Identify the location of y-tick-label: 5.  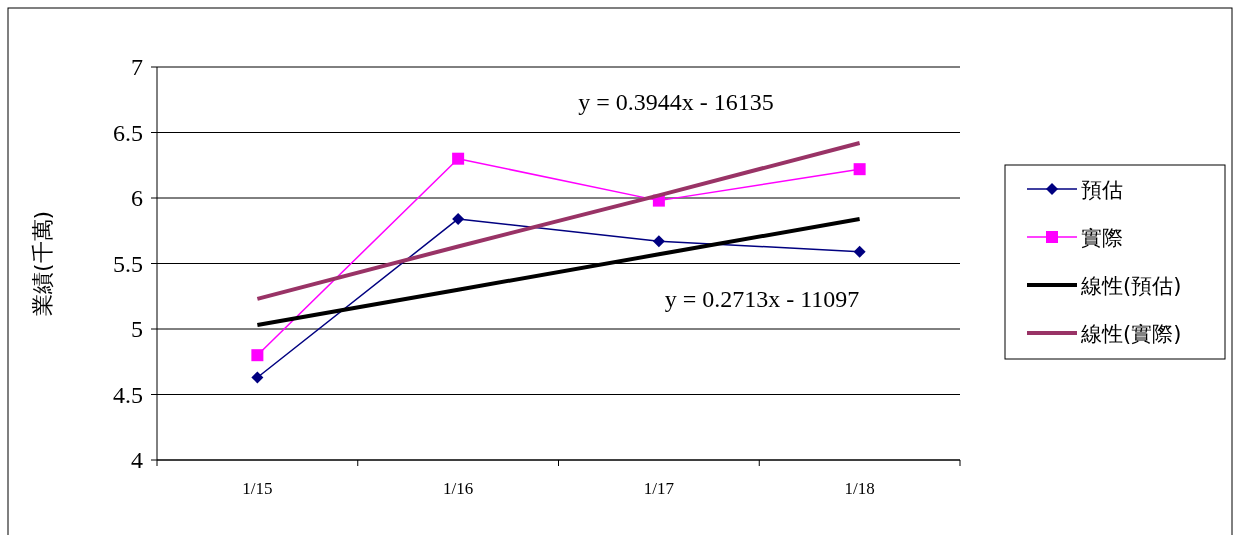
(137, 329).